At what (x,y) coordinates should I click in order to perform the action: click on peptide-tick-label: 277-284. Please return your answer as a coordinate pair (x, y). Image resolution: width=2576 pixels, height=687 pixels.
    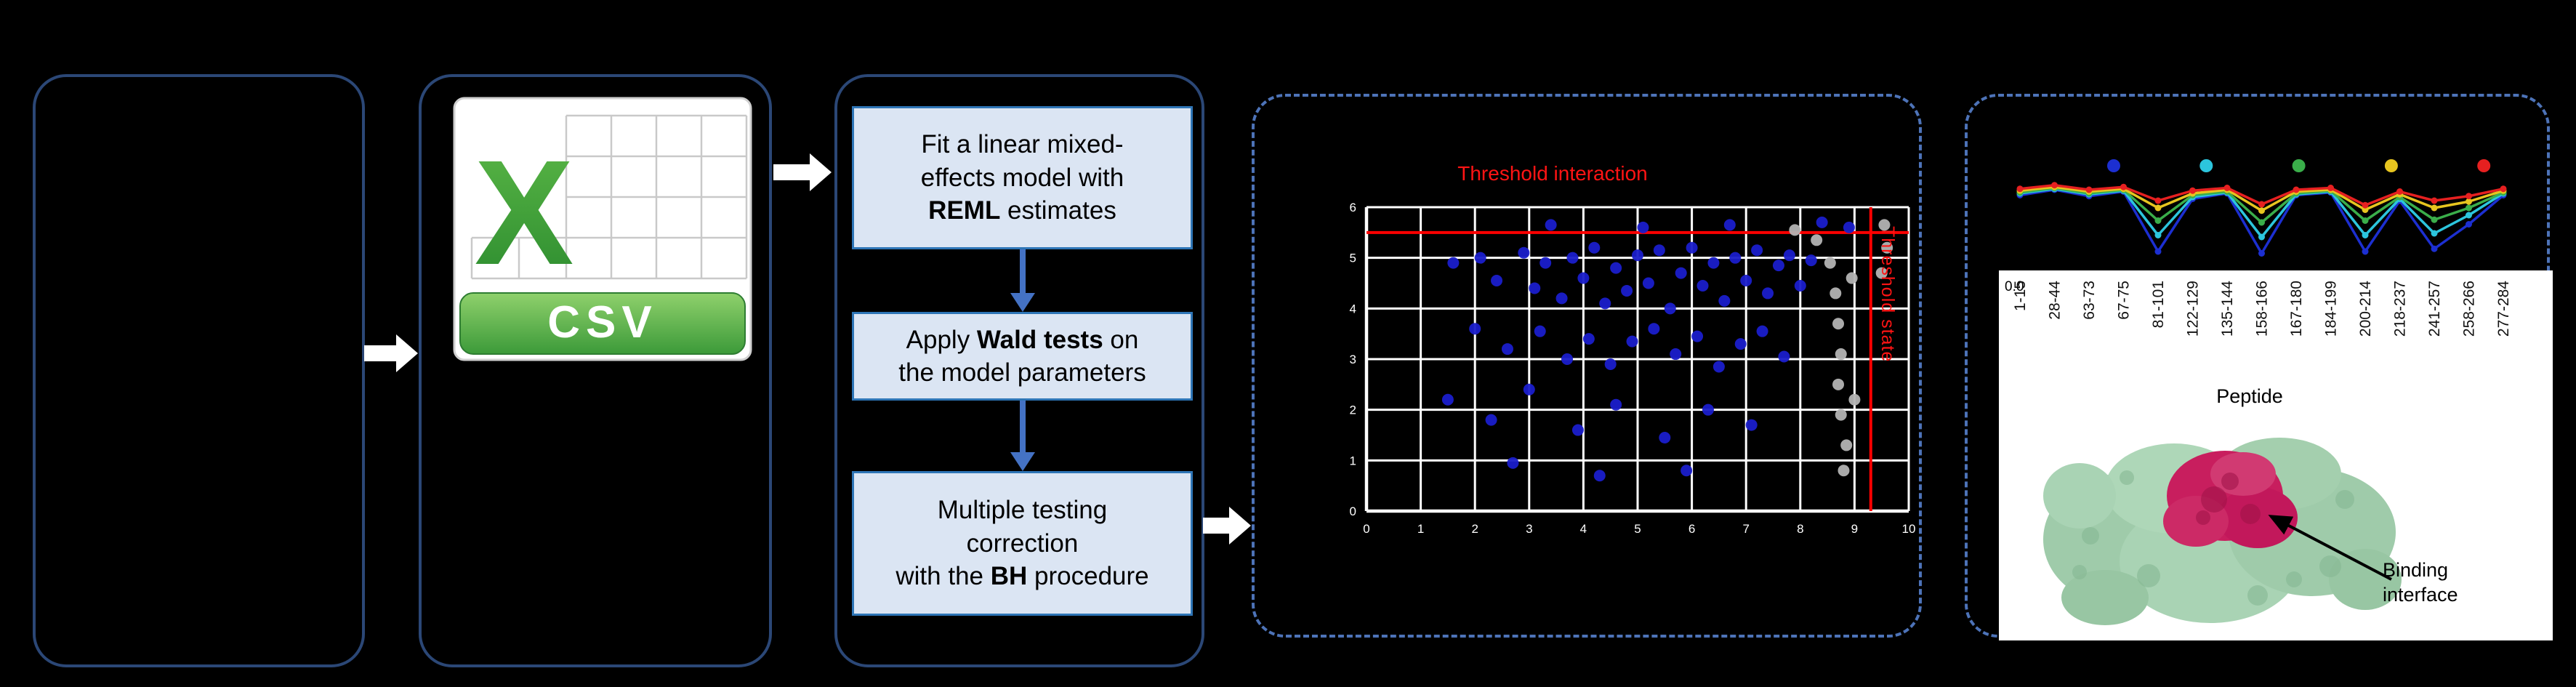
    Looking at the image, I should click on (2503, 309).